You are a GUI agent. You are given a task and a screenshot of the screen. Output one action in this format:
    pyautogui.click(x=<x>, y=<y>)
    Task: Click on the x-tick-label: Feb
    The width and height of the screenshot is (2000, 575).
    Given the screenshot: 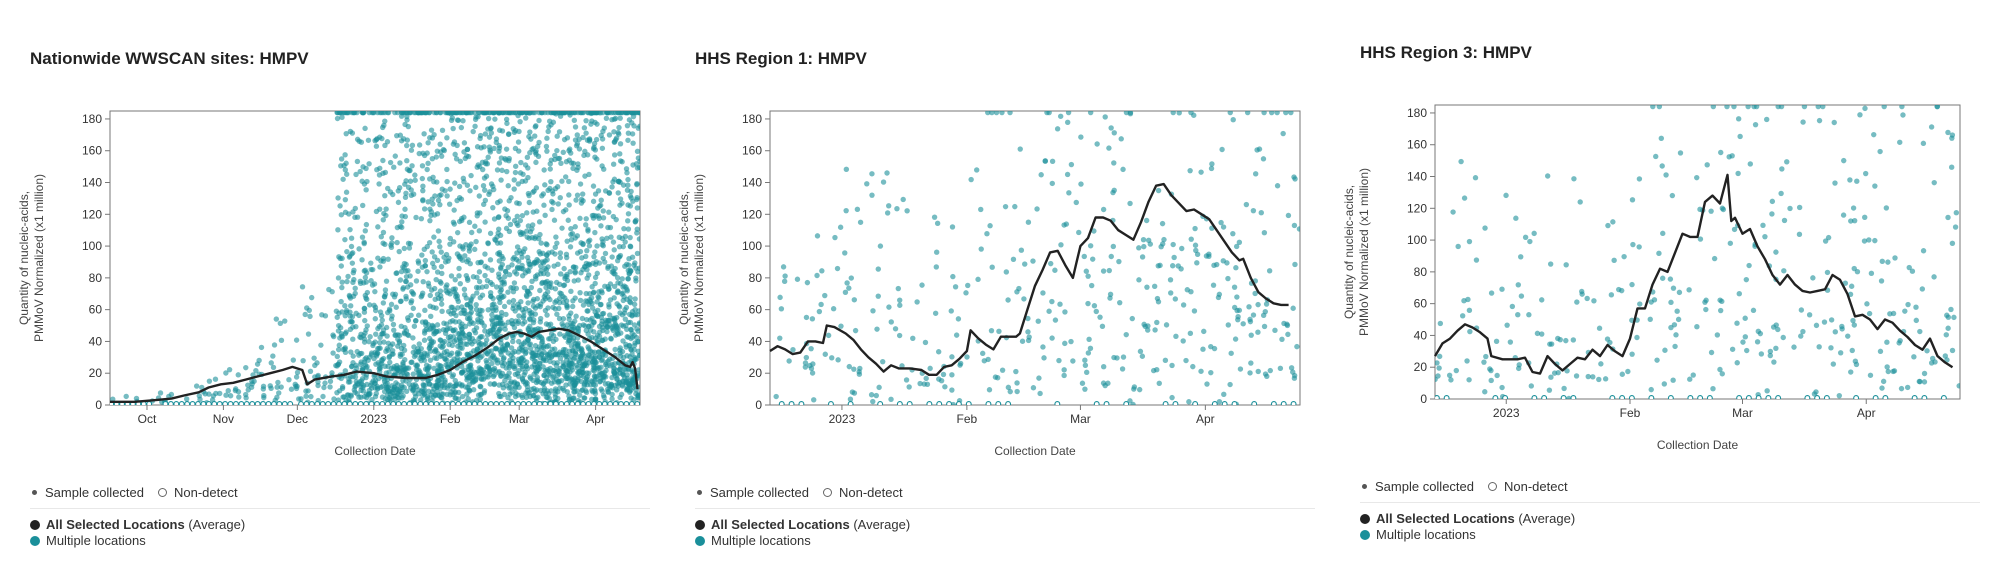 What is the action you would take?
    pyautogui.click(x=450, y=419)
    